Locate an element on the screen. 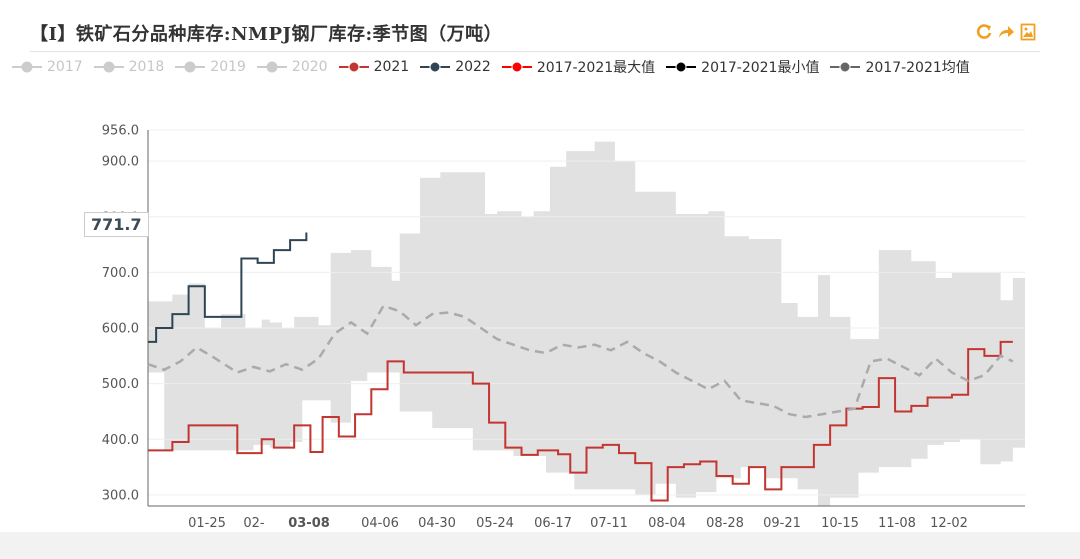  legend-item-2019: 2019 is located at coordinates (210, 67).